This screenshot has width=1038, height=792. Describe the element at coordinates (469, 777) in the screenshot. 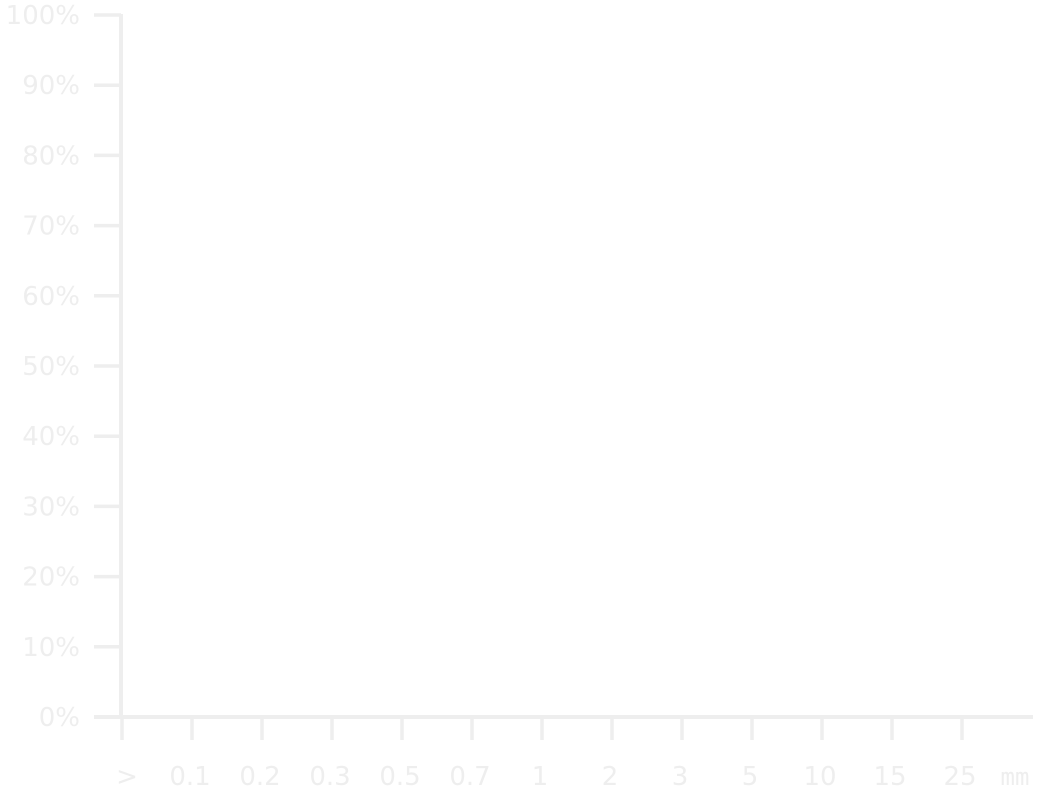

I see `x-tick-label: 0.7` at that location.